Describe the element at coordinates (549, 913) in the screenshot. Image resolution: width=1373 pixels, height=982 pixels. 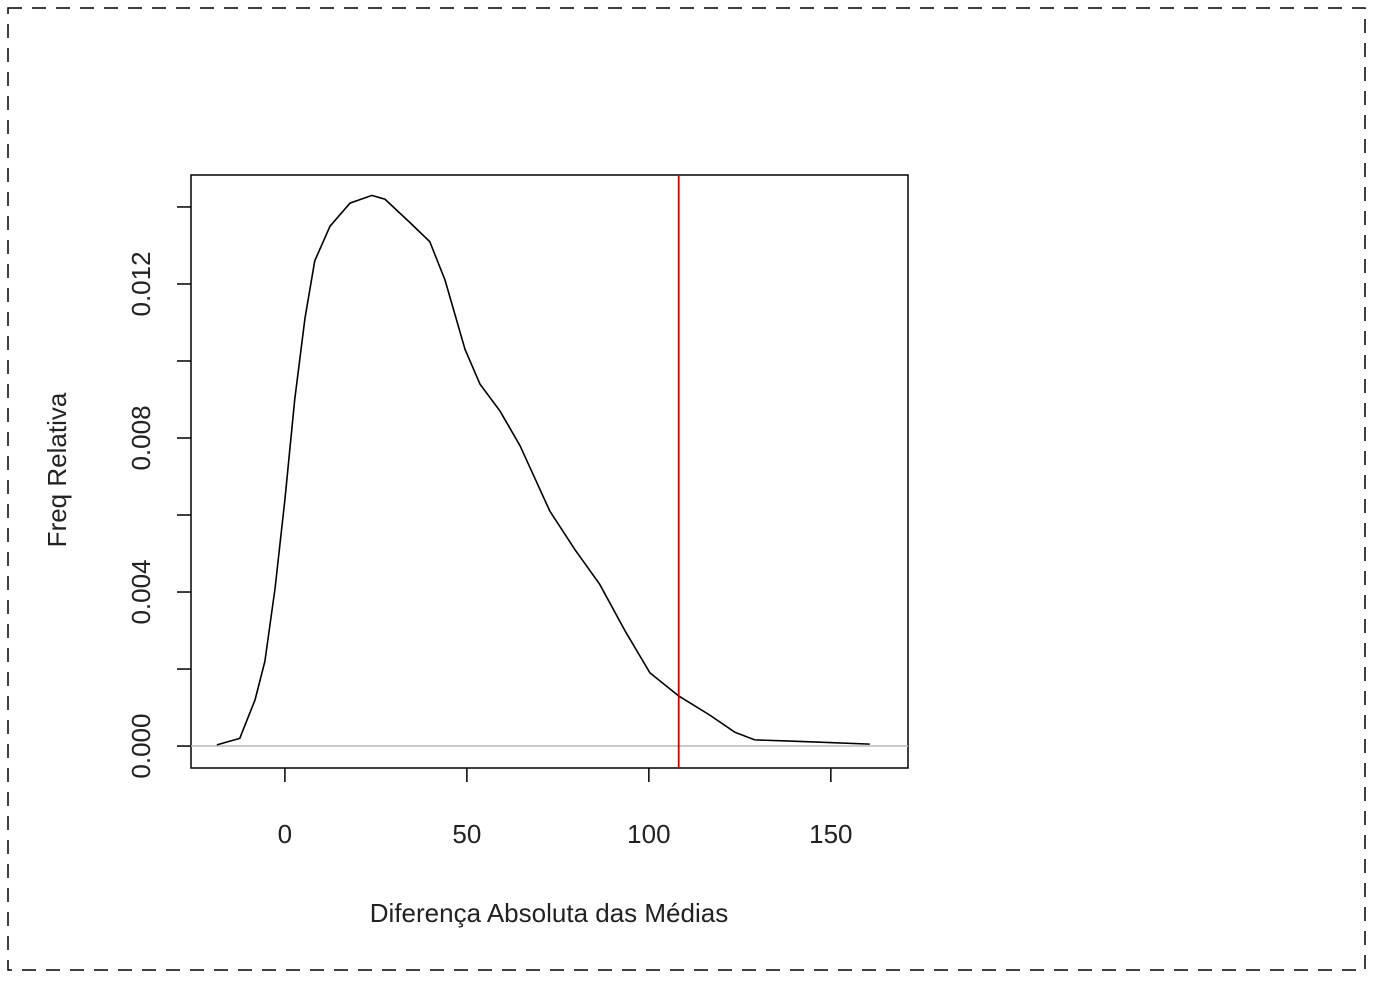
I see `x-axis-label: Diferença Absoluta das Médias` at that location.